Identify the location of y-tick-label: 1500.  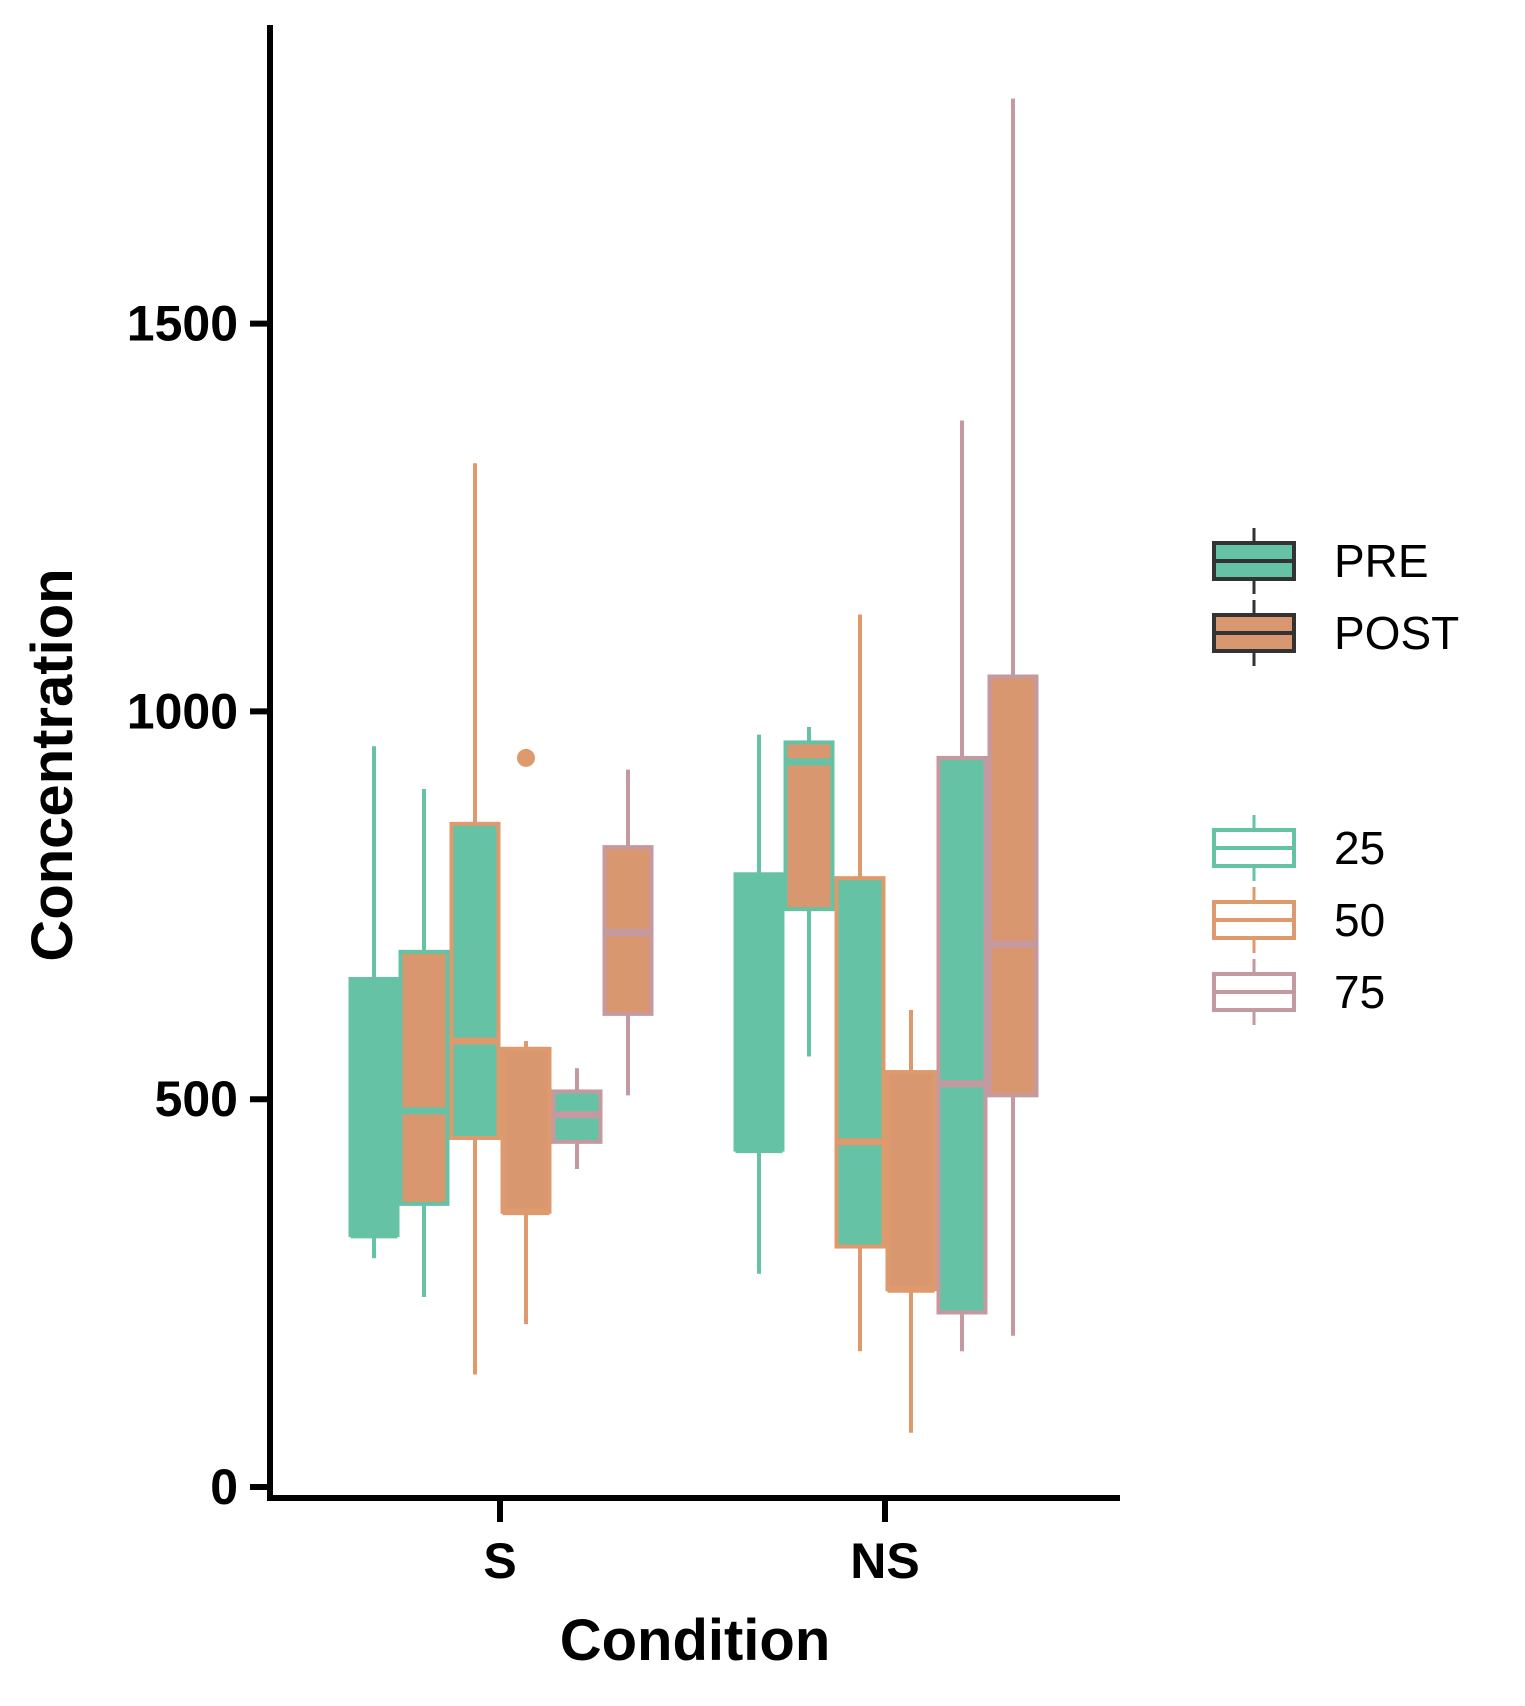
(182, 324).